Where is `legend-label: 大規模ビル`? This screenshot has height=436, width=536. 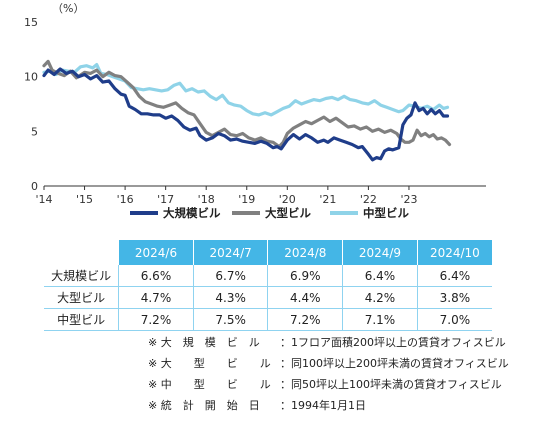
legend-label: 大規模ビル is located at coordinates (192, 213).